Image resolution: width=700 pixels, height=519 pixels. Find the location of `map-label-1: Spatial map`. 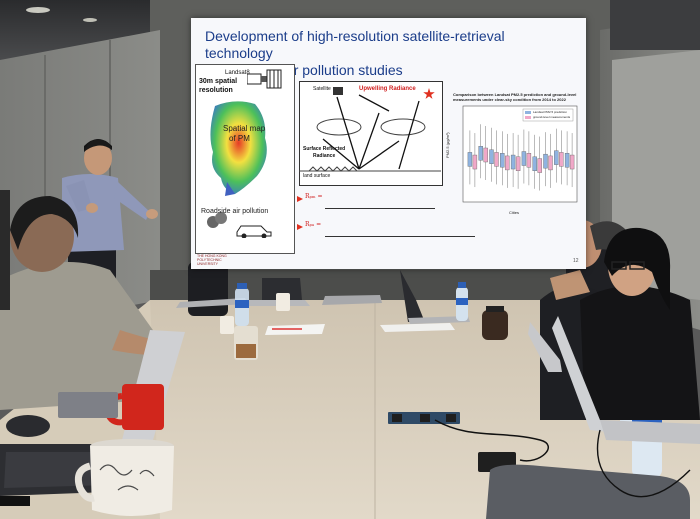

map-label-1: Spatial map is located at coordinates (244, 128).